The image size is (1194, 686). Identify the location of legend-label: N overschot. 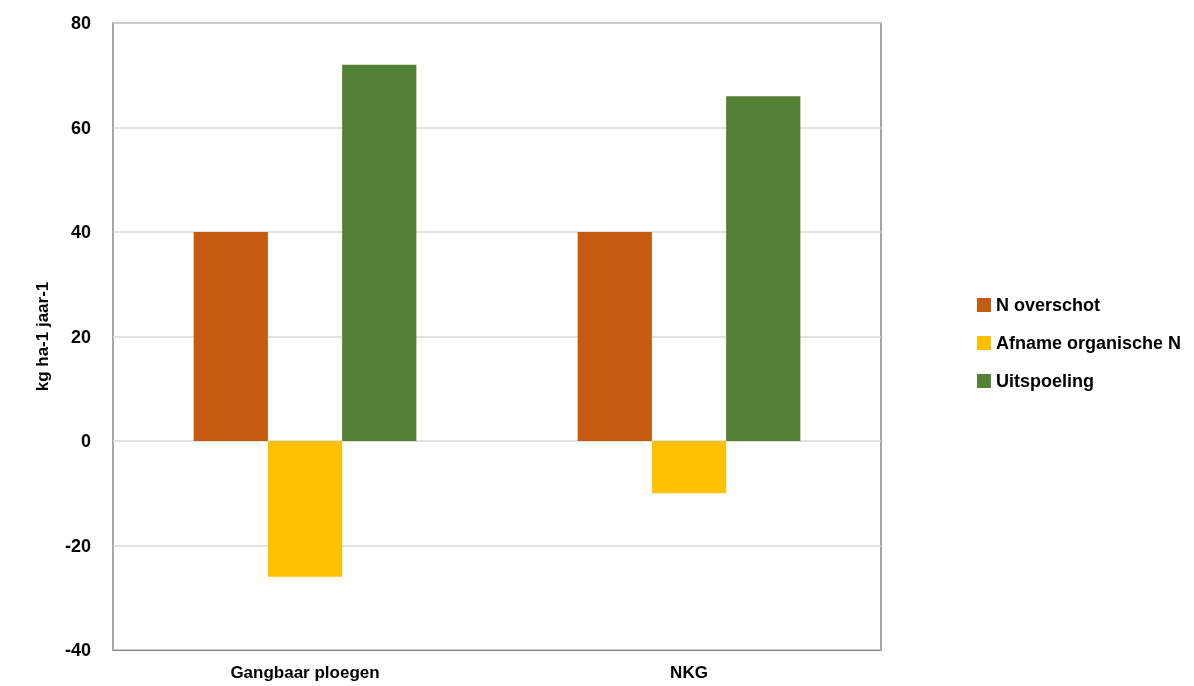
(1047, 305).